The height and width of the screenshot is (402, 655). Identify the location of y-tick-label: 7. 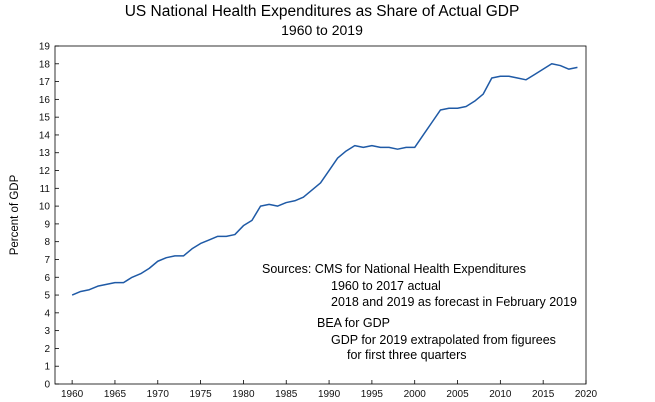
(47, 260).